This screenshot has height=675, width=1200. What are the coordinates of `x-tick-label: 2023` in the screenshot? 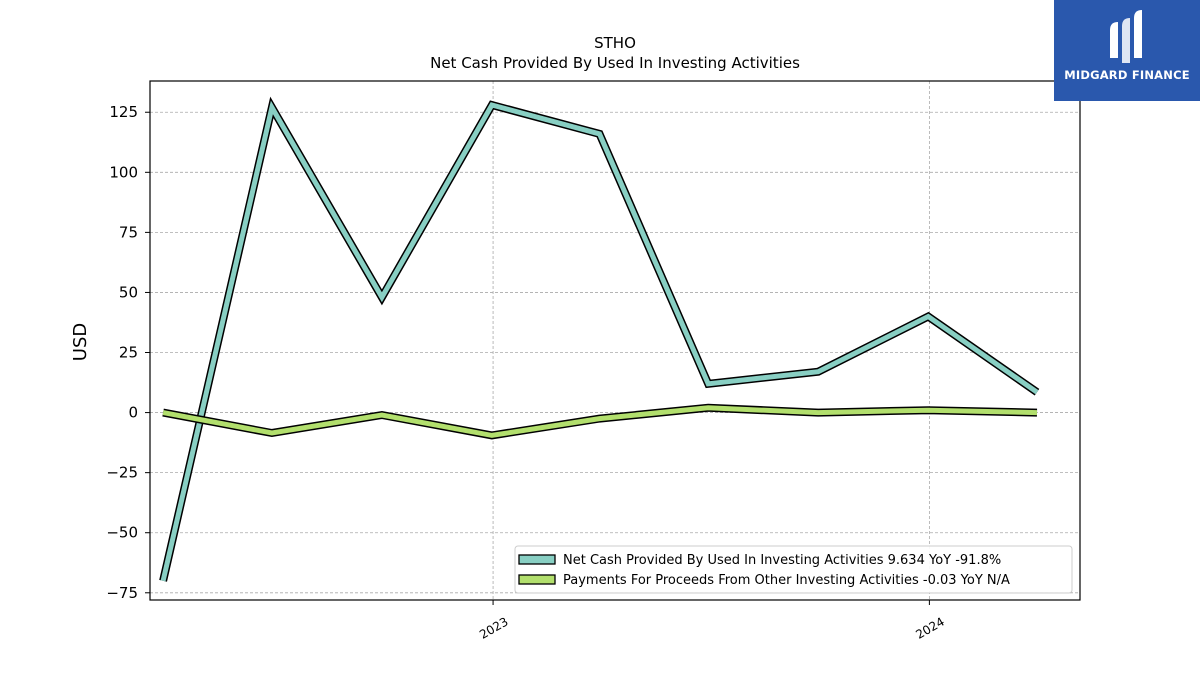 It's located at (493, 627).